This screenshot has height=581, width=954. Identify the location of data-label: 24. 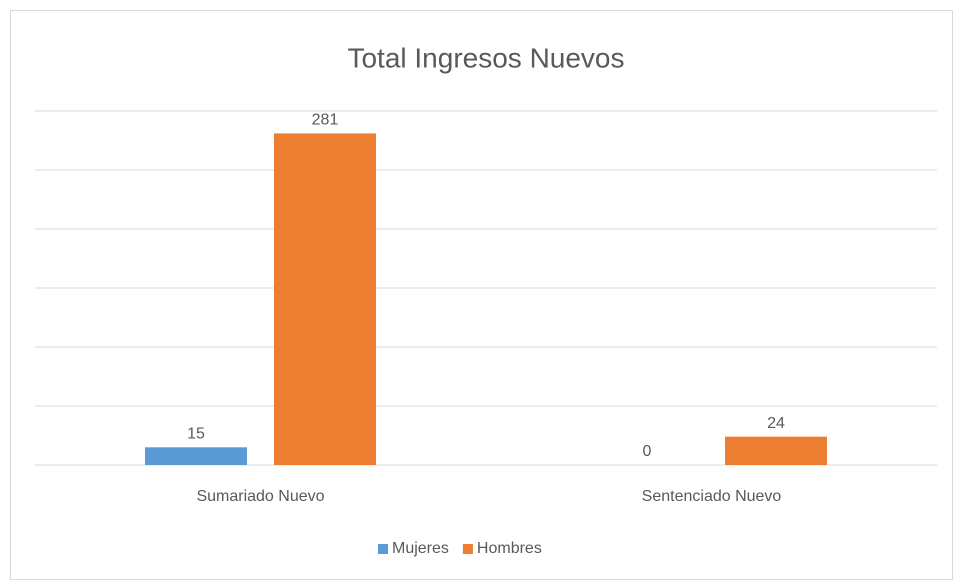
(776, 423).